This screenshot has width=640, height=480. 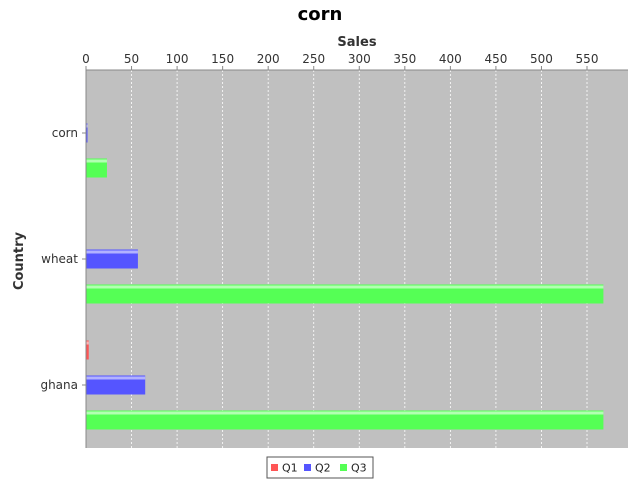 What do you see at coordinates (177, 59) in the screenshot?
I see `x-tick-label: 100` at bounding box center [177, 59].